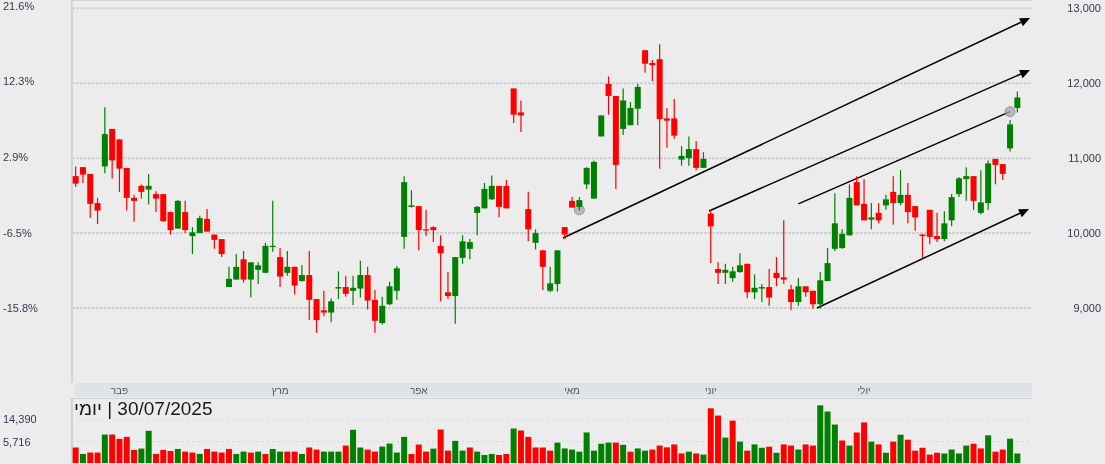 The height and width of the screenshot is (464, 1105). What do you see at coordinates (19, 6) in the screenshot?
I see `y2-tick-label: 21.6%` at bounding box center [19, 6].